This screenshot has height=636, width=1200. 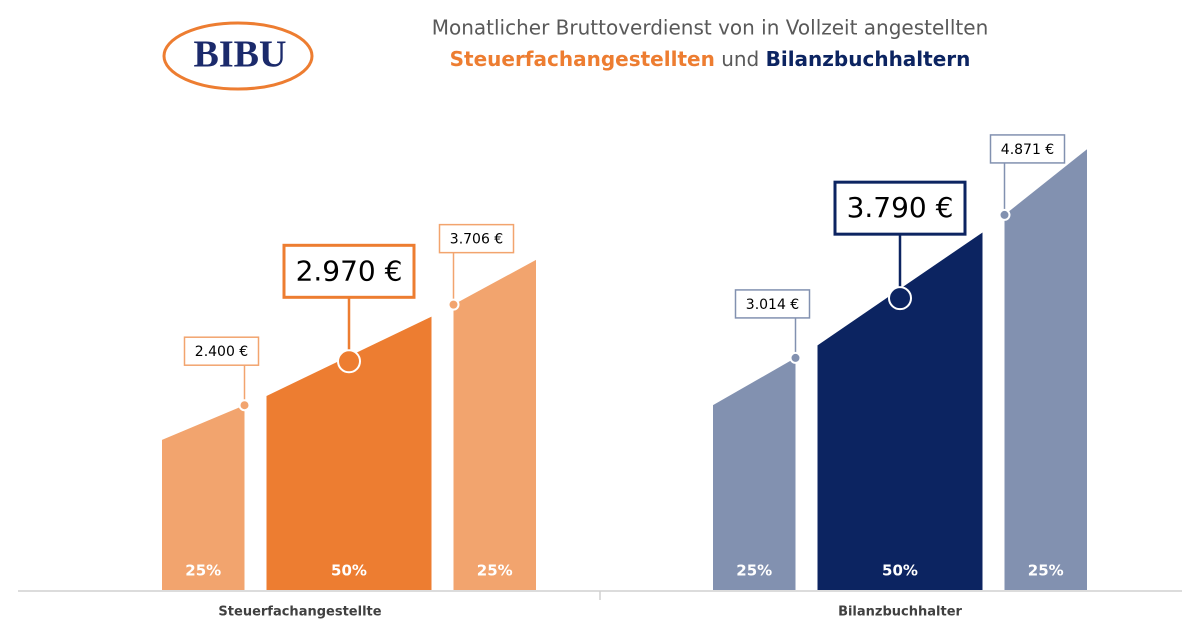 What do you see at coordinates (740, 59) in the screenshot?
I see `subtitle-part: und` at bounding box center [740, 59].